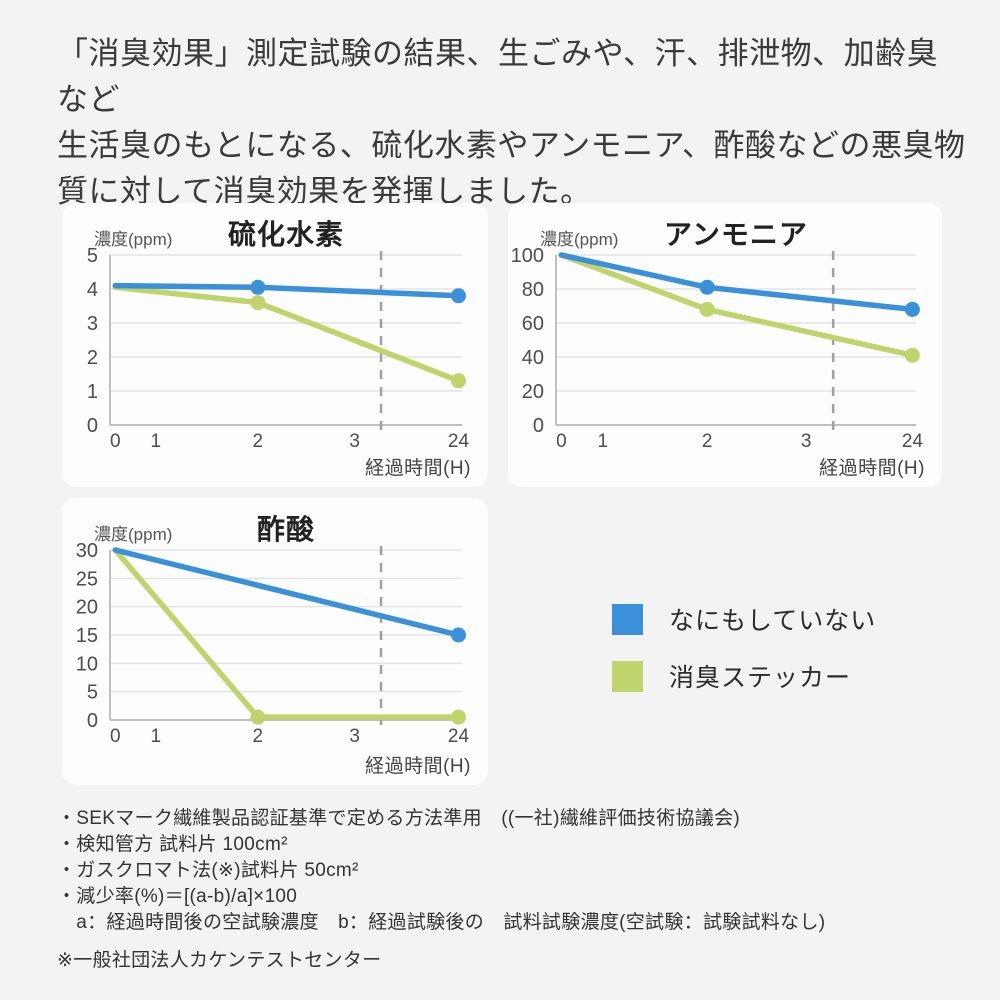  What do you see at coordinates (219, 960) in the screenshot?
I see `footnote-test-center: ※一般社団法人カケンテストセンター` at bounding box center [219, 960].